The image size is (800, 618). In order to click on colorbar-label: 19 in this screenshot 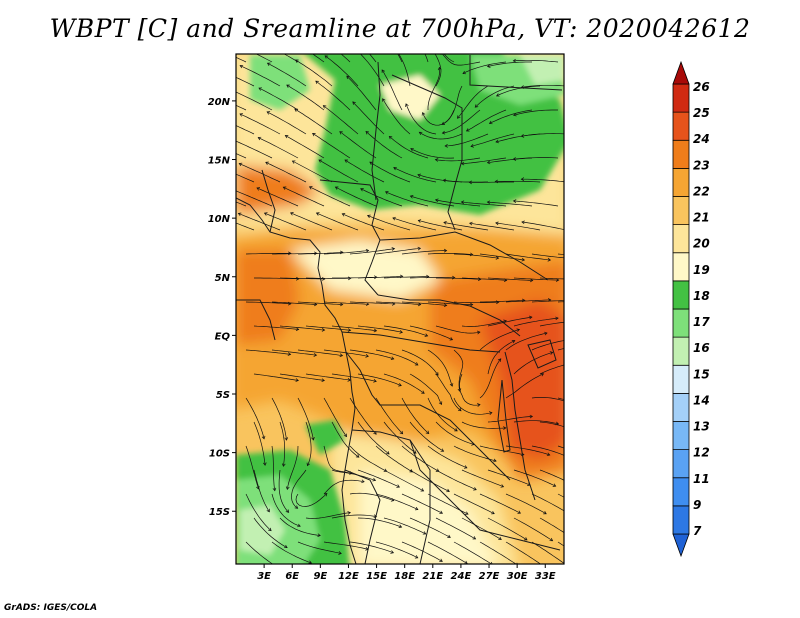, I will do `click(701, 270)`.